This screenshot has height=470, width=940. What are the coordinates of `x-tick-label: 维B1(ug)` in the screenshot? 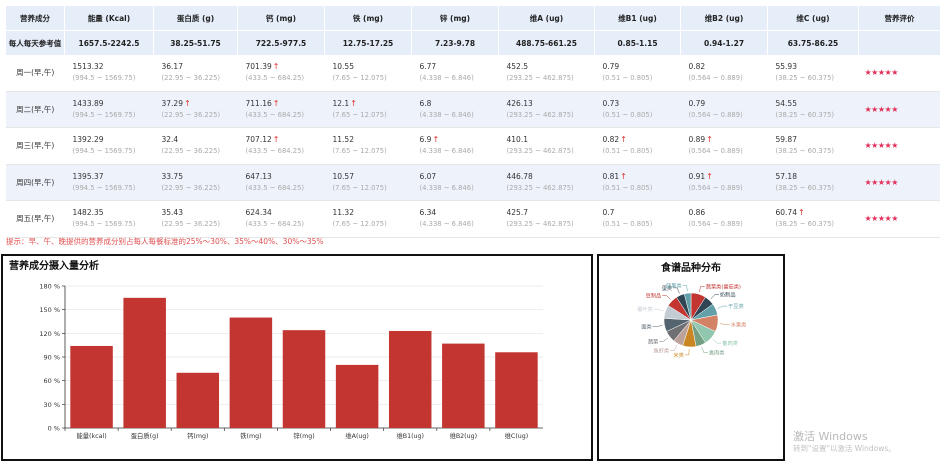 It's located at (410, 435).